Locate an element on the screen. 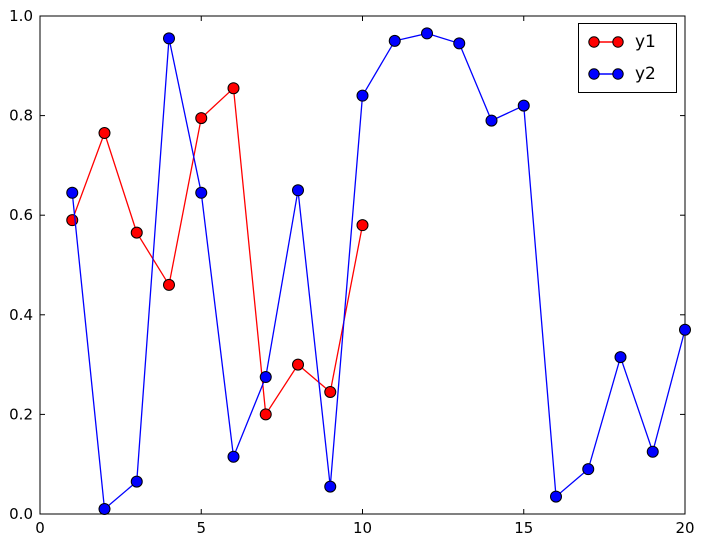 The width and height of the screenshot is (704, 544). x-tick-label: 20 is located at coordinates (684, 528).